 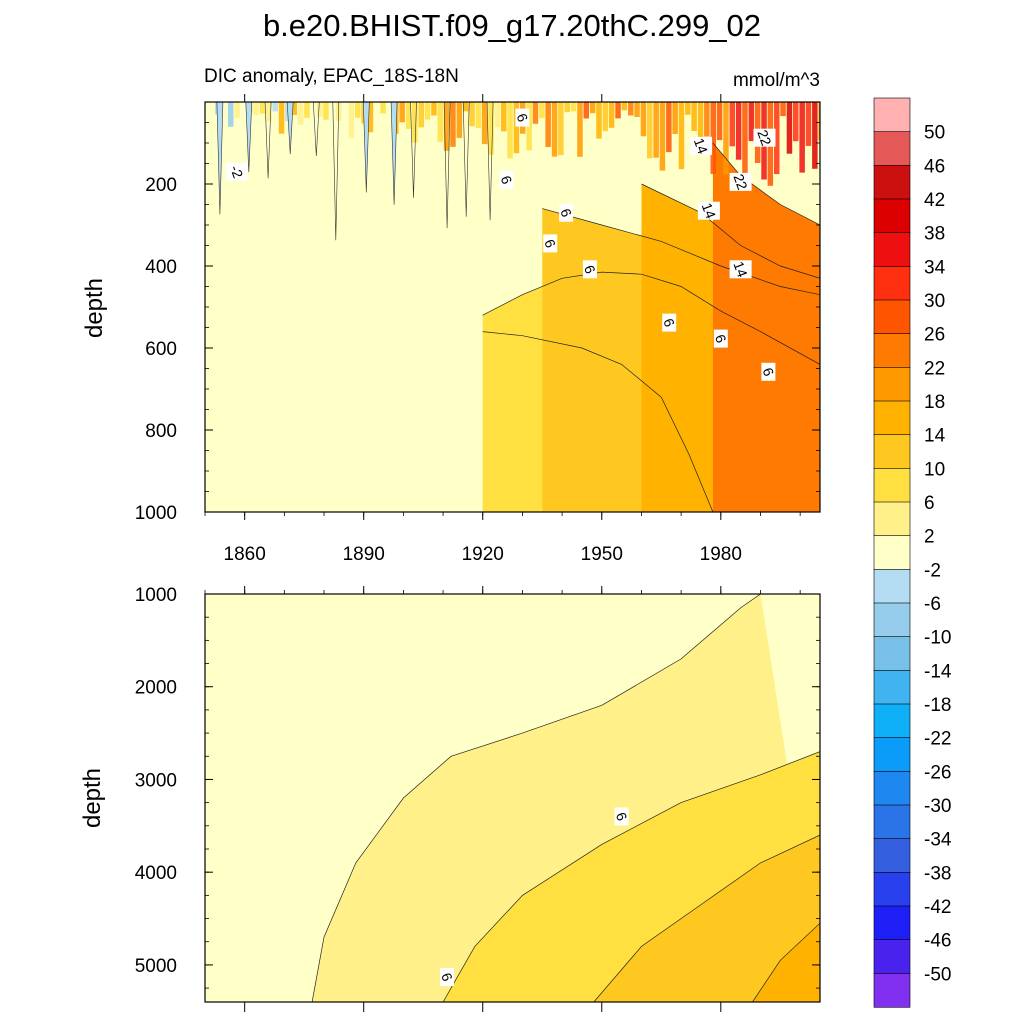 I want to click on colorbar-label: 14, so click(x=935, y=436).